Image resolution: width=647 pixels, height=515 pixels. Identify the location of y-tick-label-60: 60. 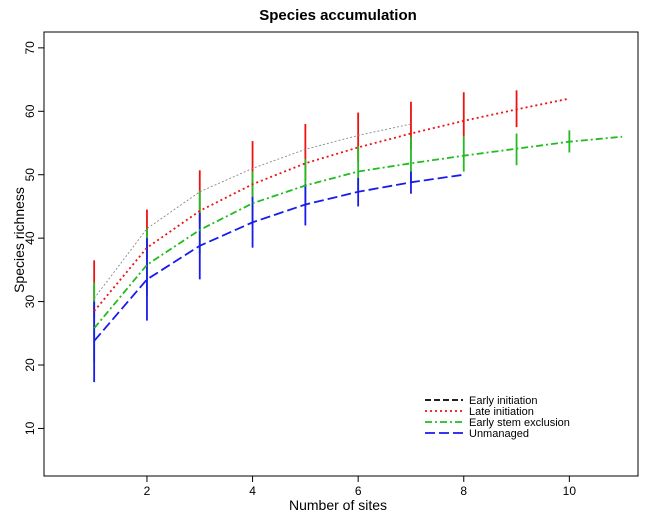
(30, 111).